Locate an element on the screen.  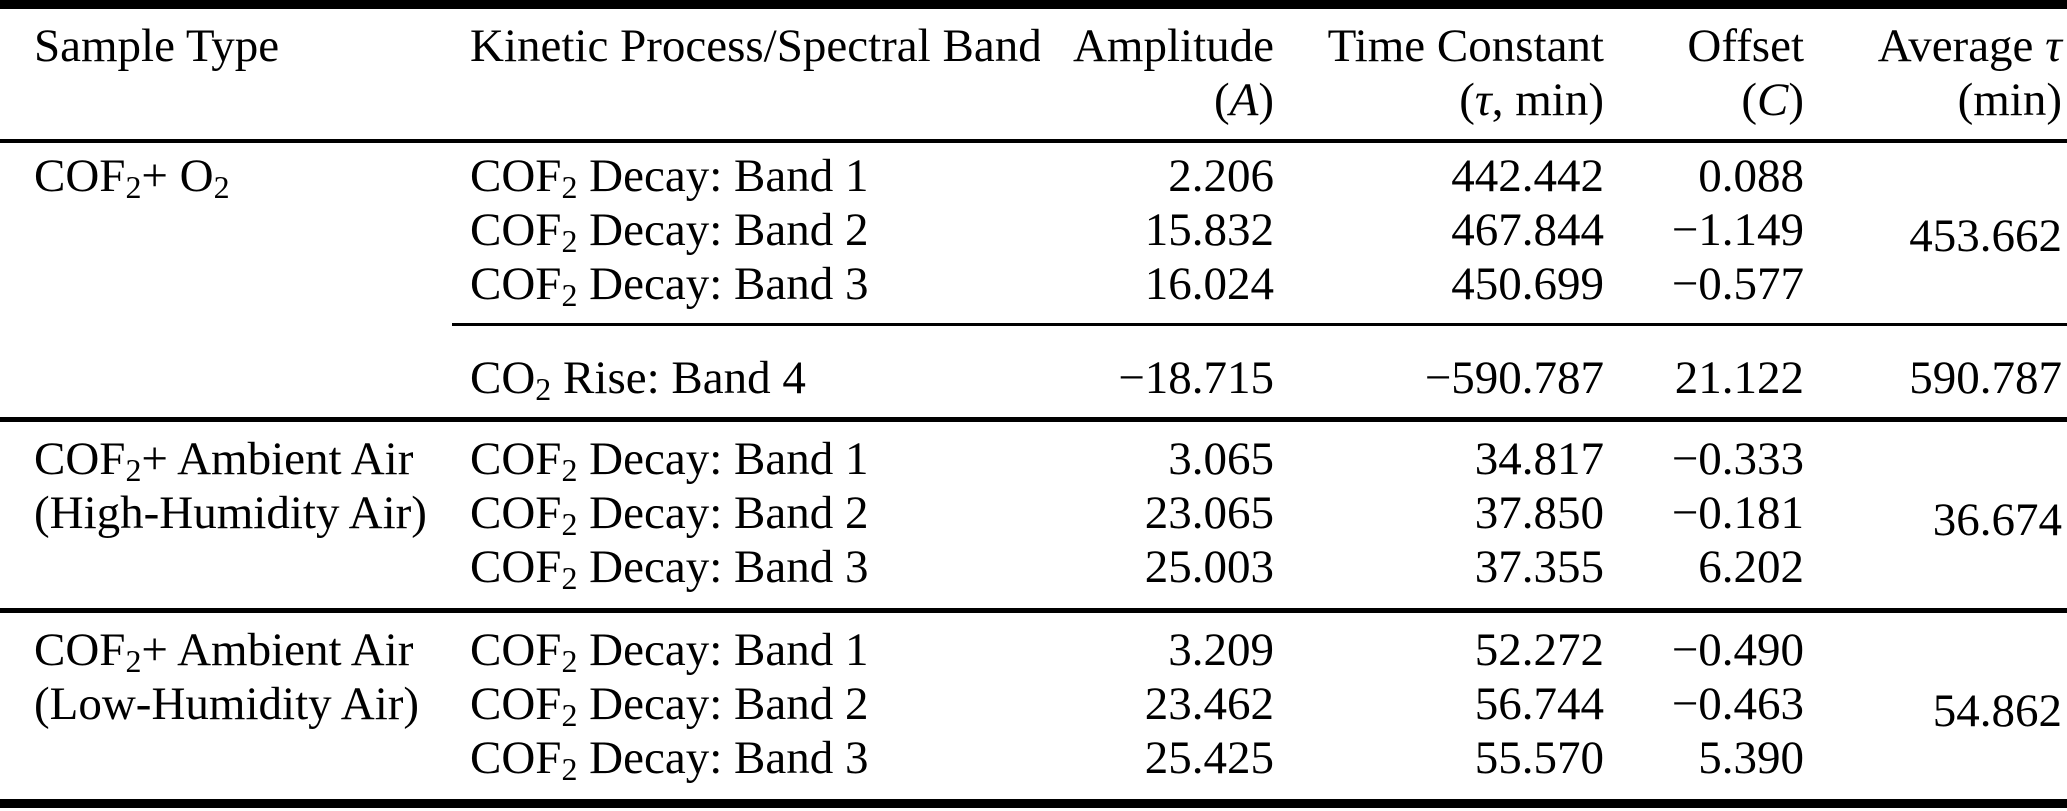
partial-rule is located at coordinates (1259, 331).